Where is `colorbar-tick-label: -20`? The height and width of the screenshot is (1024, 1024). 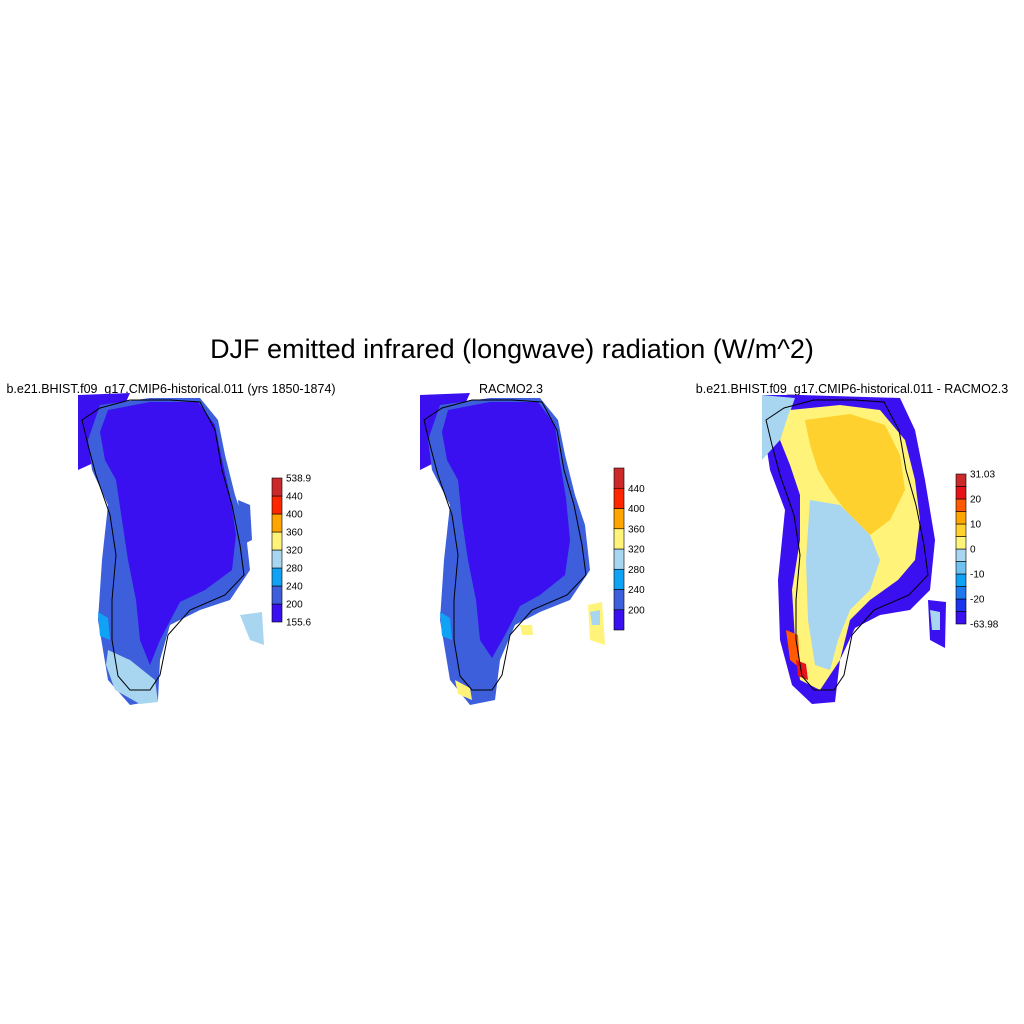
colorbar-tick-label: -20 is located at coordinates (977, 600).